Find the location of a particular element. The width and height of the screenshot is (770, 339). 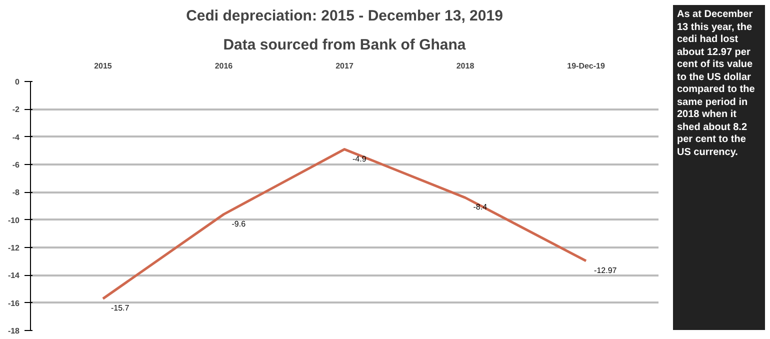

y-tick-label: 0 is located at coordinates (17, 82).